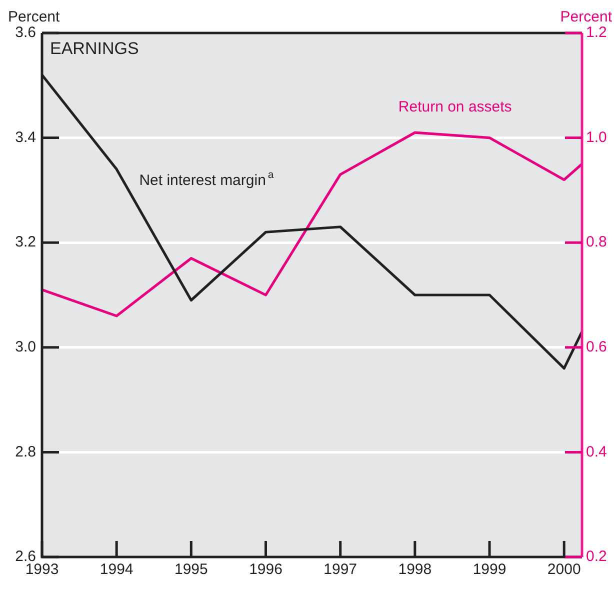  What do you see at coordinates (596, 33) in the screenshot?
I see `y2-tick-label: 1.2` at bounding box center [596, 33].